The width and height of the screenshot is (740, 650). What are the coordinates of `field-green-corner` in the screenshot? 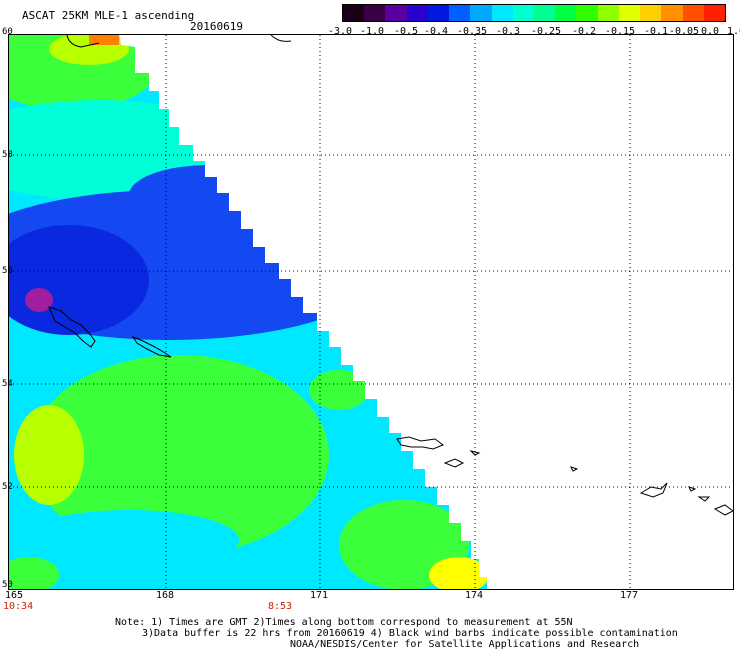 It's located at (34, 573).